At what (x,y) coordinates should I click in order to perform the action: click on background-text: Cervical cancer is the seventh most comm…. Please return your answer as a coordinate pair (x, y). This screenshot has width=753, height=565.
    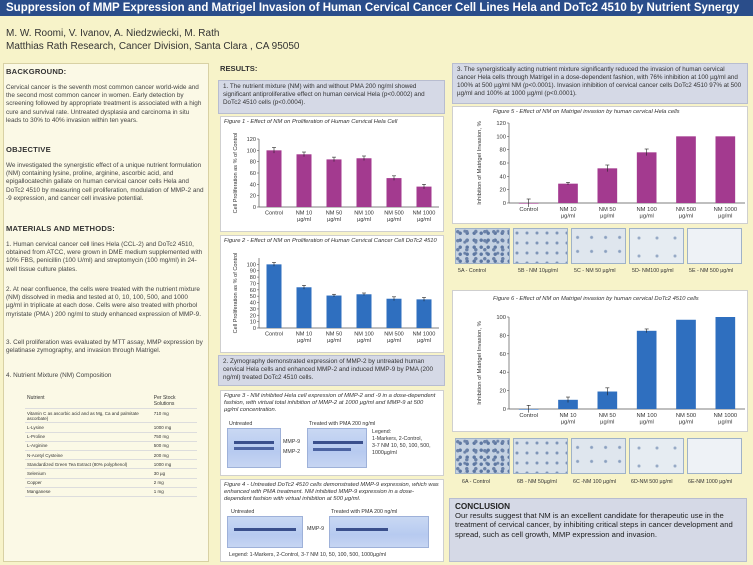
    Looking at the image, I should click on (104, 104).